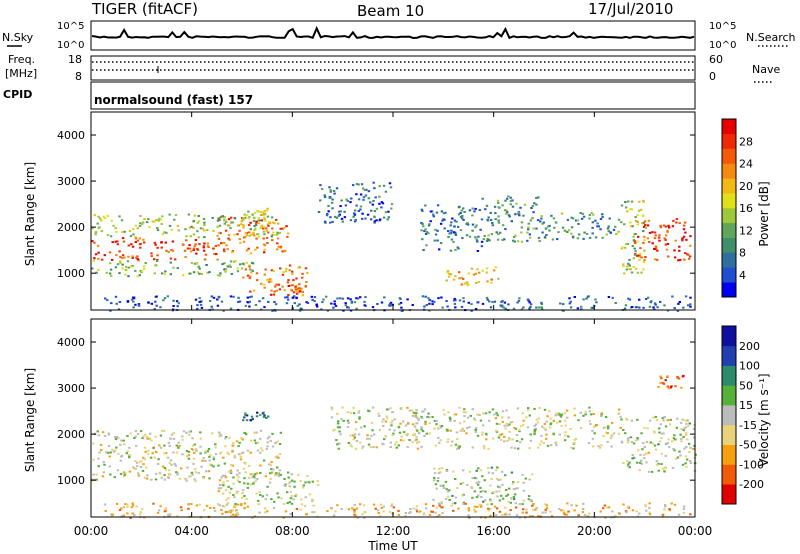 The width and height of the screenshot is (800, 554). What do you see at coordinates (292, 531) in the screenshot?
I see `x-tick-label: 08:00` at bounding box center [292, 531].